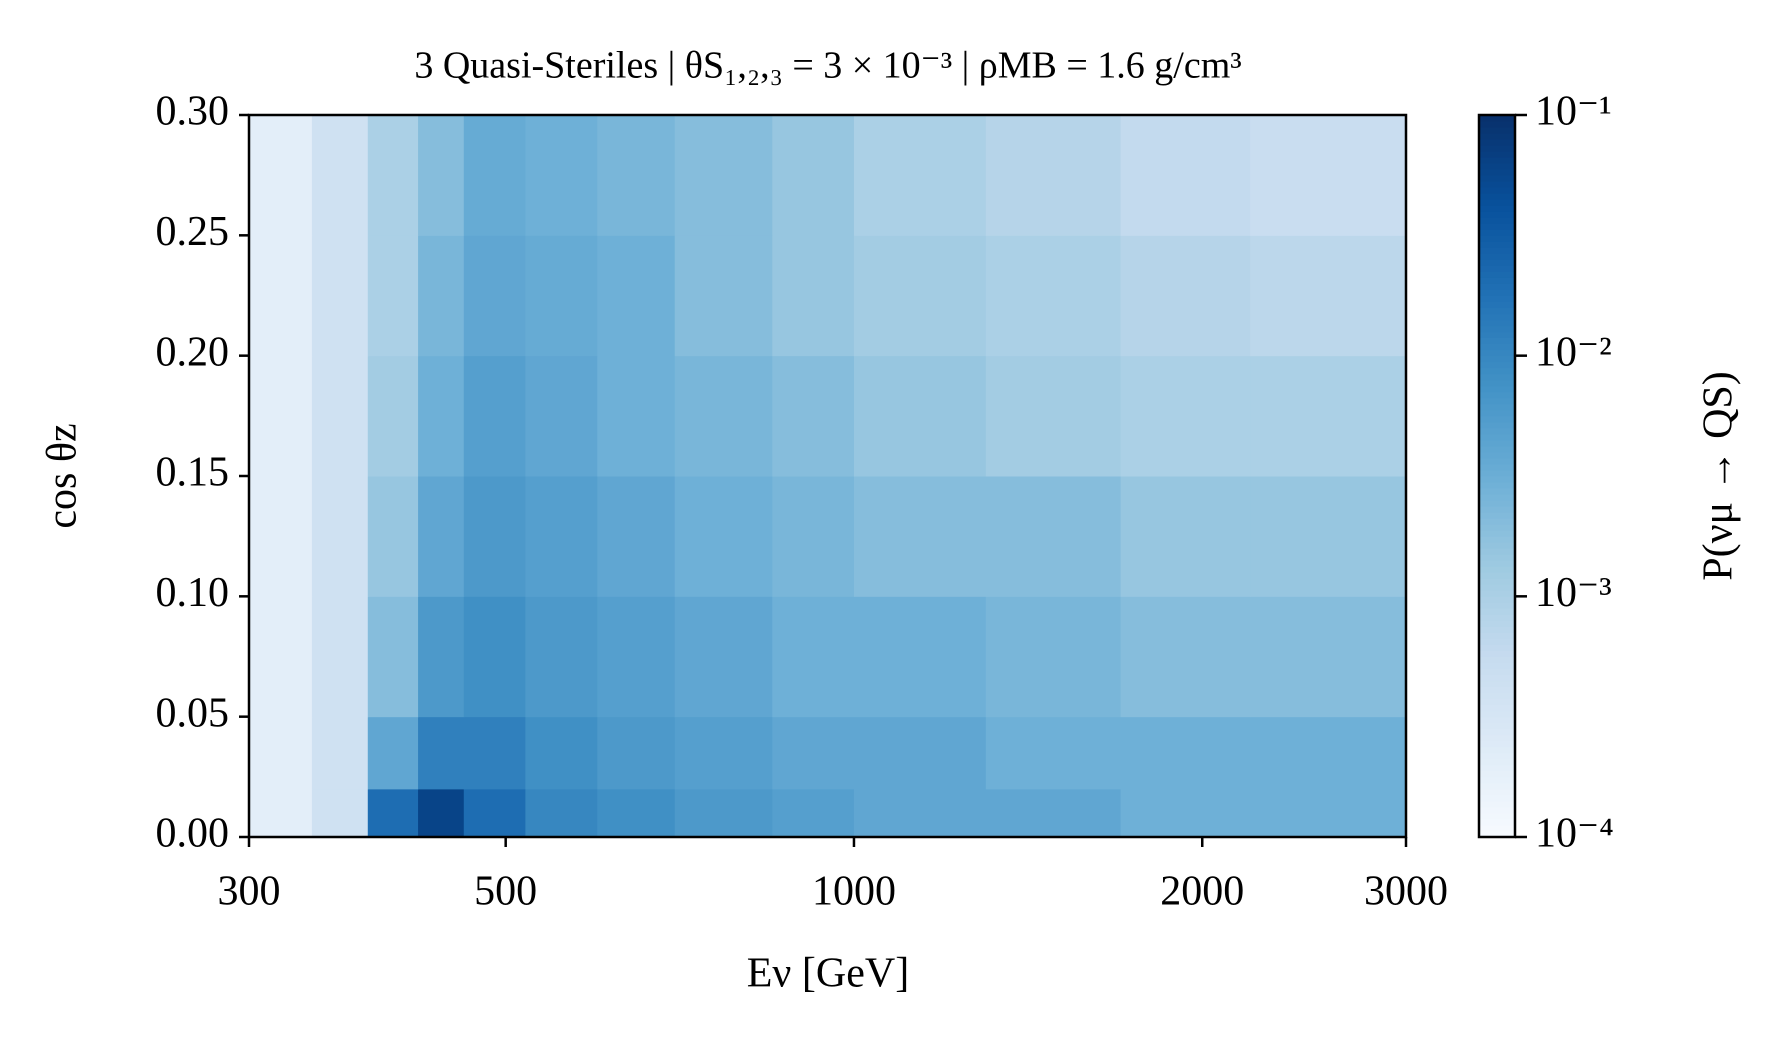  I want to click on y-tick-label: 0.20, so click(193, 352).